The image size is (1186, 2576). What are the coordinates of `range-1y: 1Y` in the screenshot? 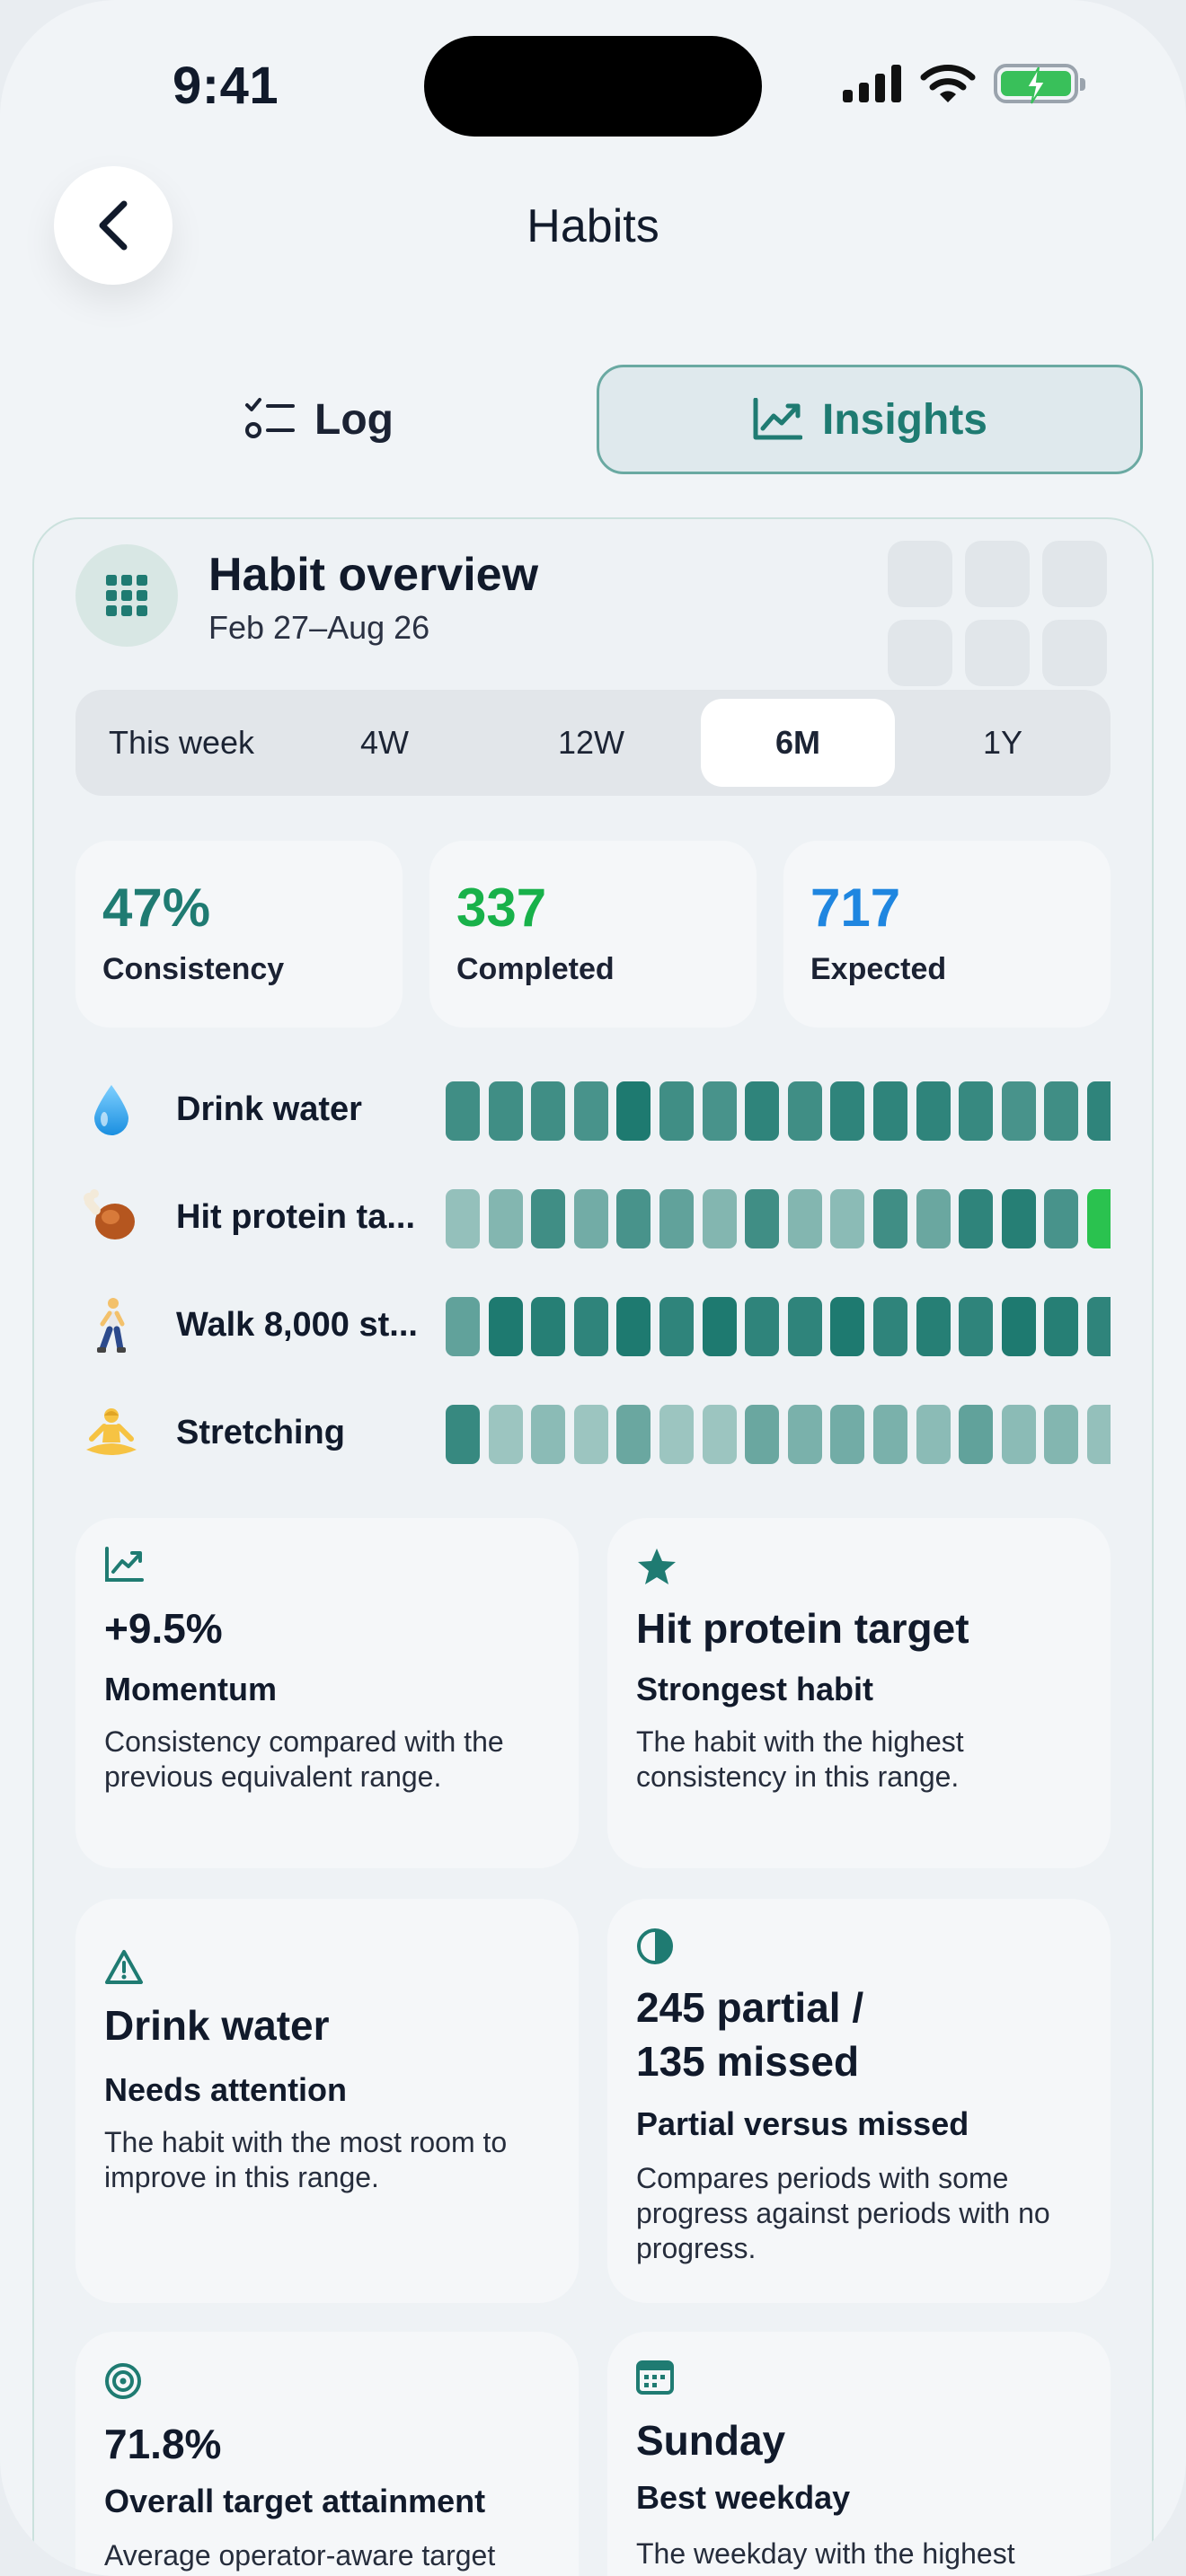 It's located at (1002, 742).